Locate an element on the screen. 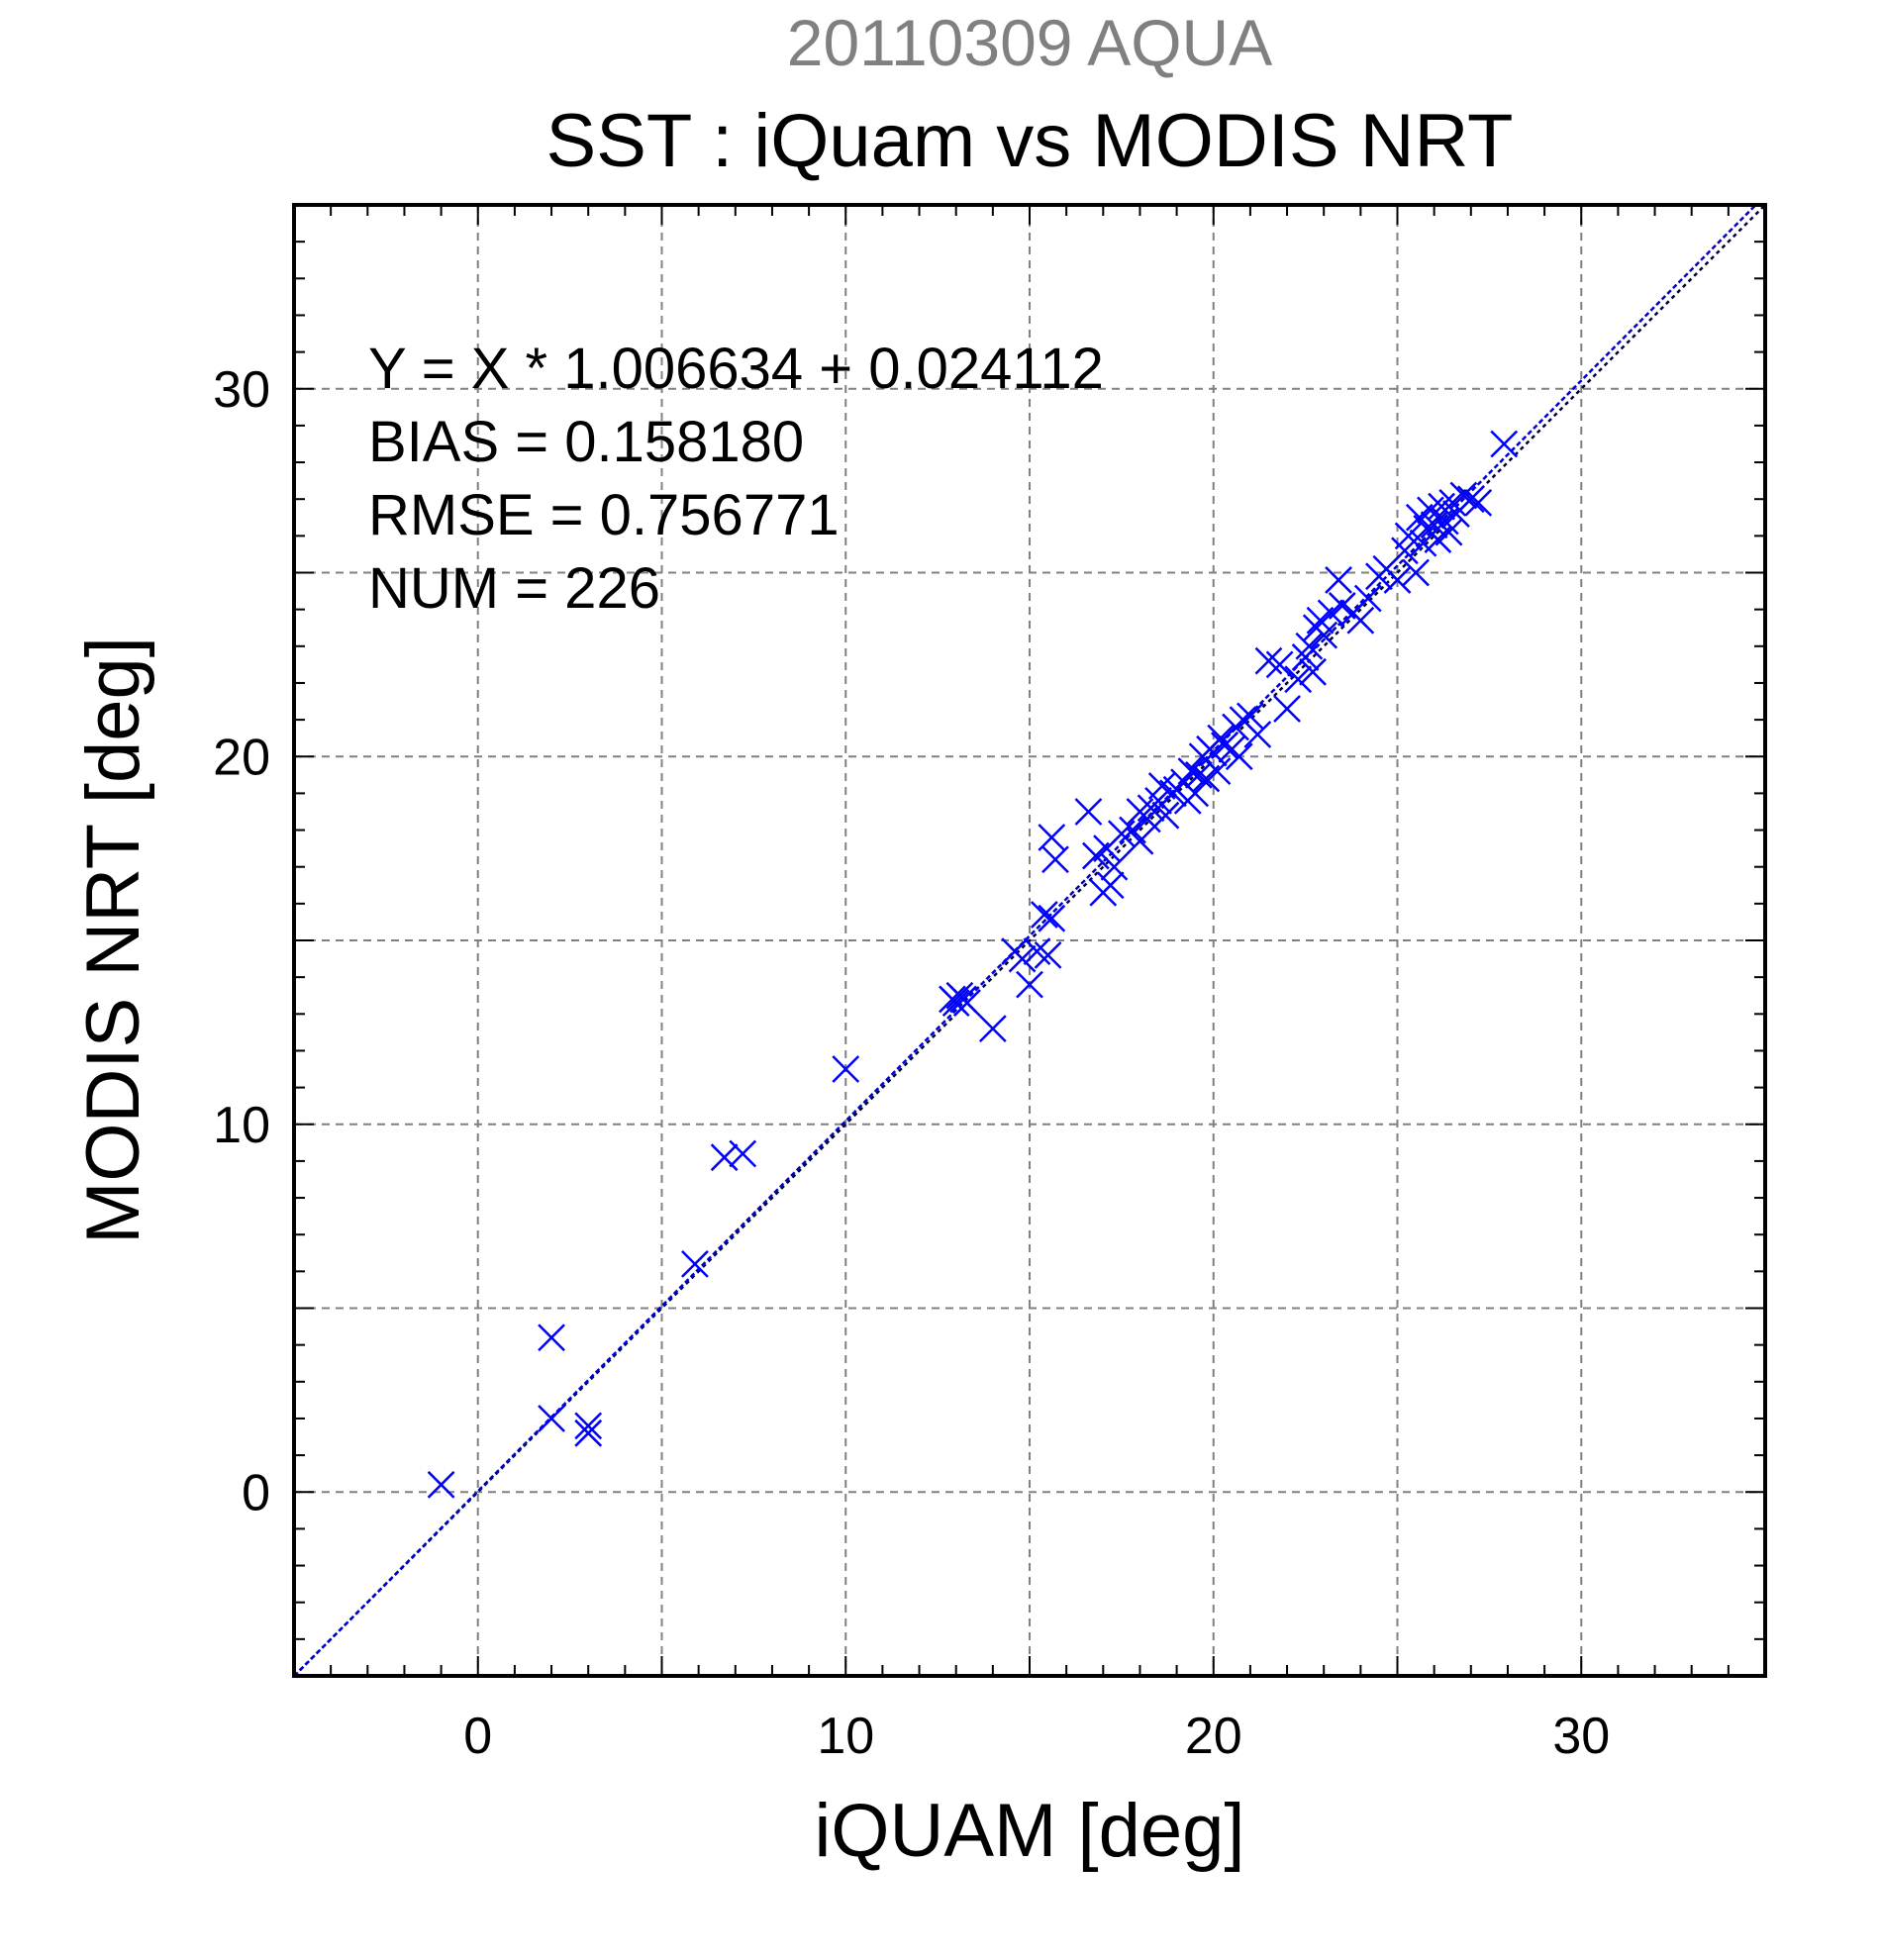  x-tick-label: 30 is located at coordinates (1581, 1736).